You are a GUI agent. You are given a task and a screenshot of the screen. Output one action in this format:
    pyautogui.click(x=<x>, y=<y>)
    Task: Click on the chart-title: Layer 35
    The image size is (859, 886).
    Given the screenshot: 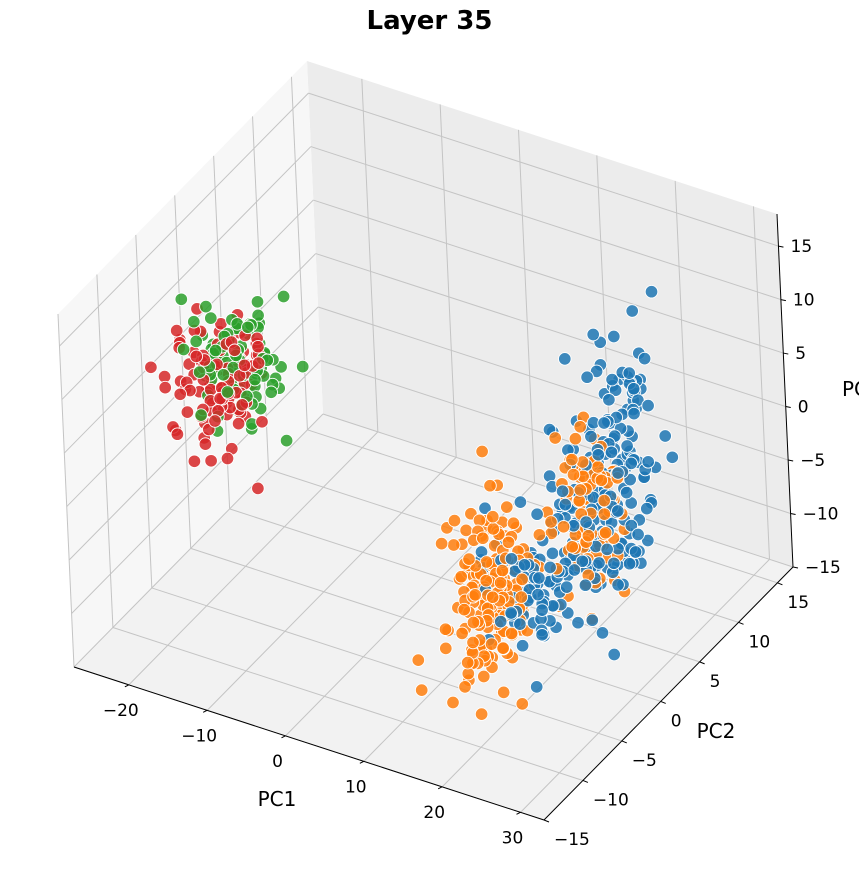 What is the action you would take?
    pyautogui.click(x=429, y=21)
    